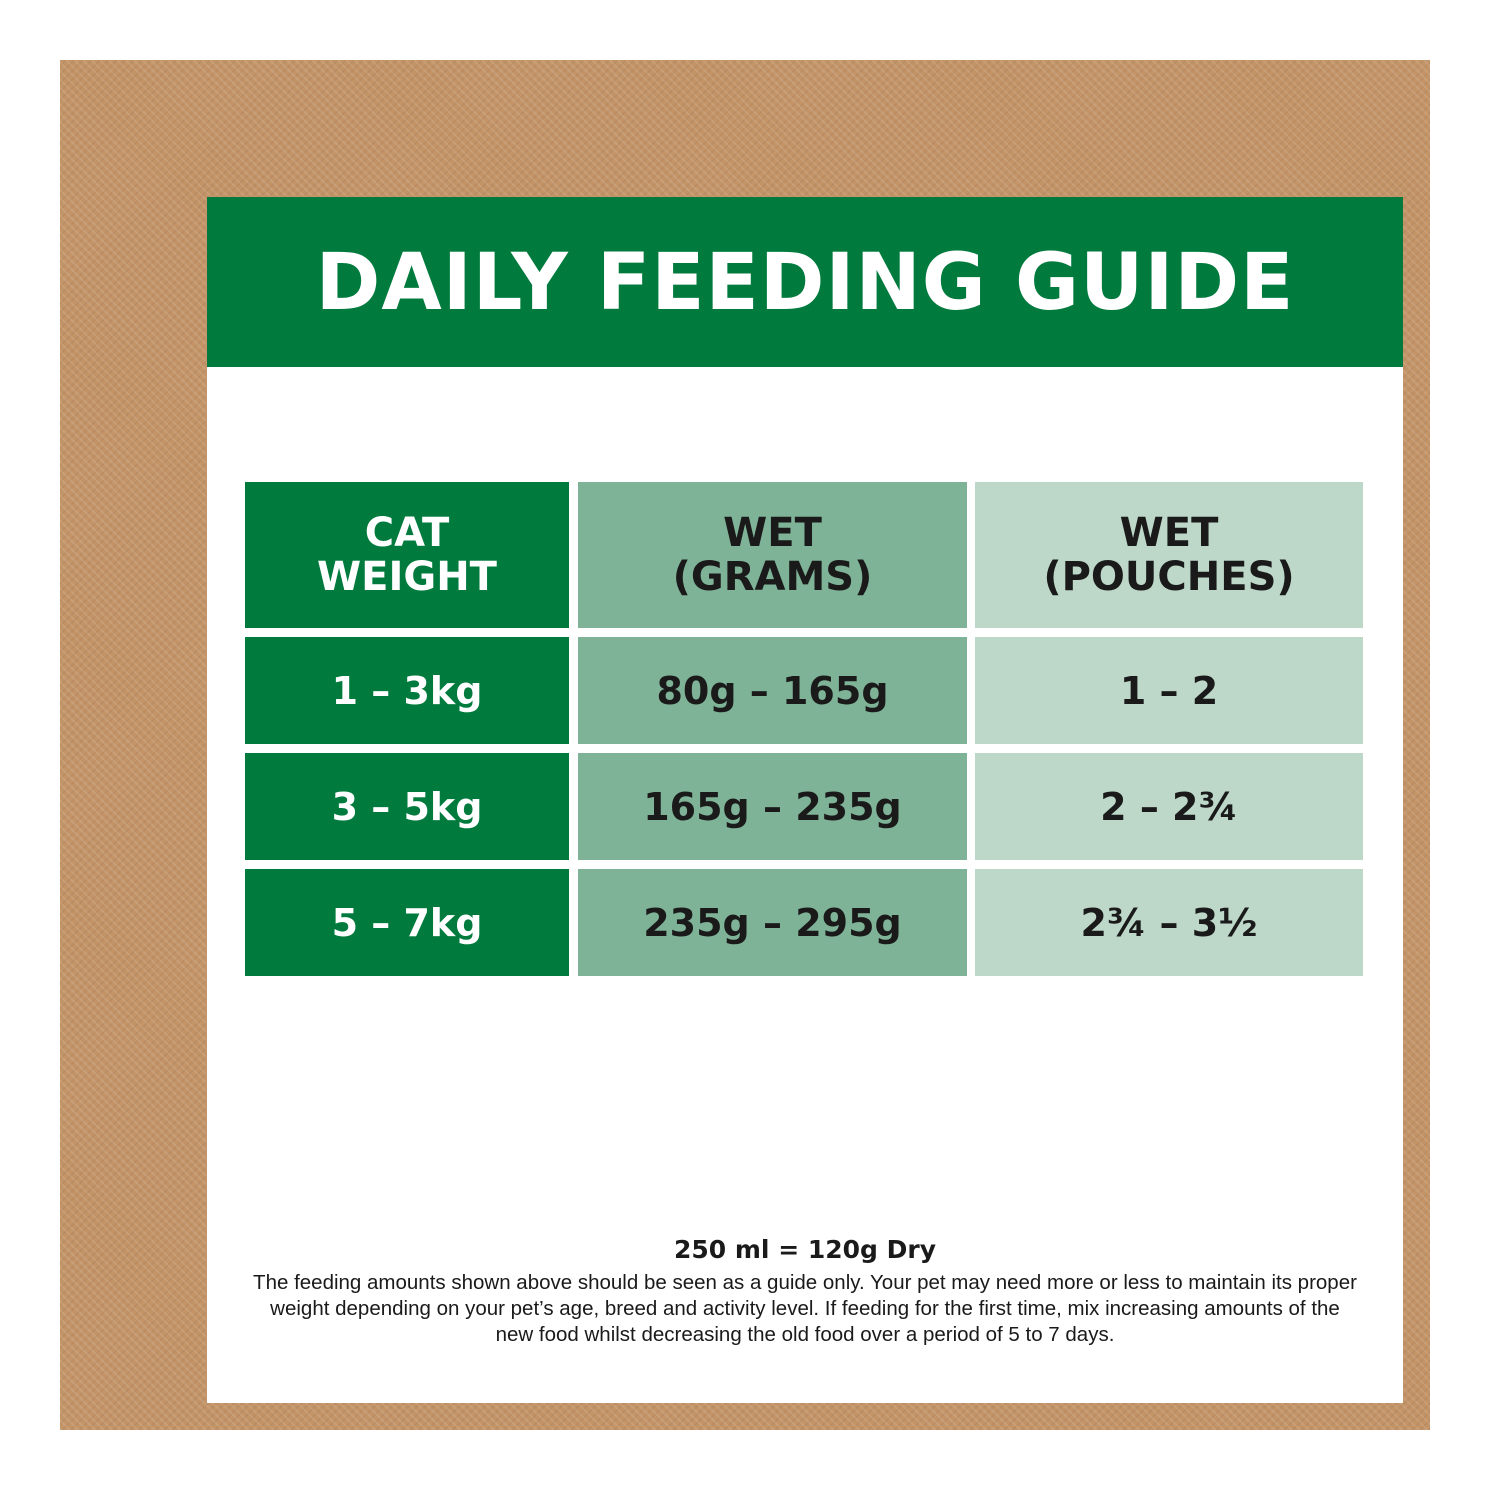  Describe the element at coordinates (1169, 577) in the screenshot. I see `header-line: (POUCHES)` at that location.